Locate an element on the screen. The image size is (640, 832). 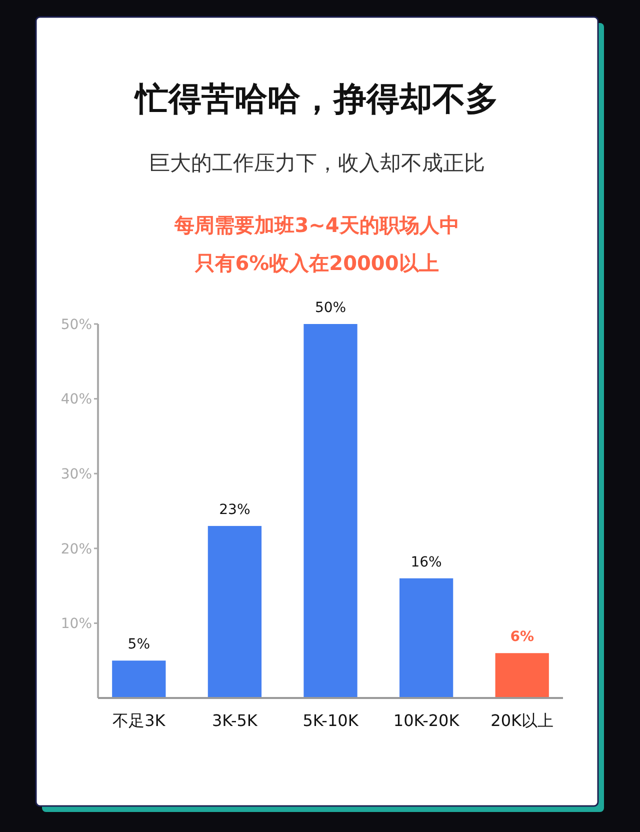
data-label: 50% is located at coordinates (330, 308).